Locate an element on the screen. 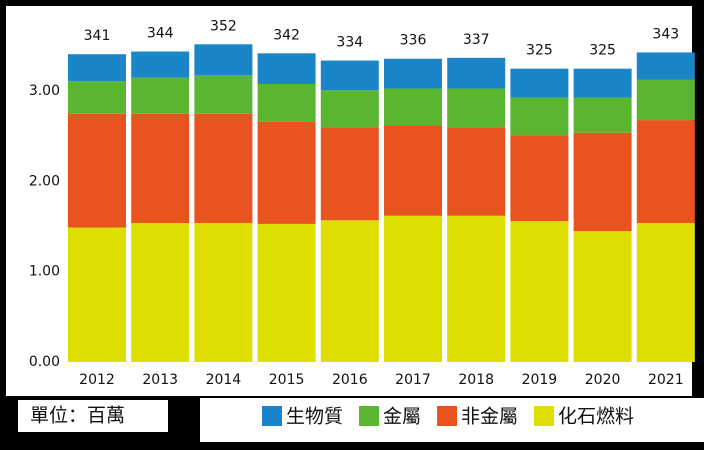 This screenshot has width=704, height=450. y-tick-label: 1.00 is located at coordinates (44, 272).